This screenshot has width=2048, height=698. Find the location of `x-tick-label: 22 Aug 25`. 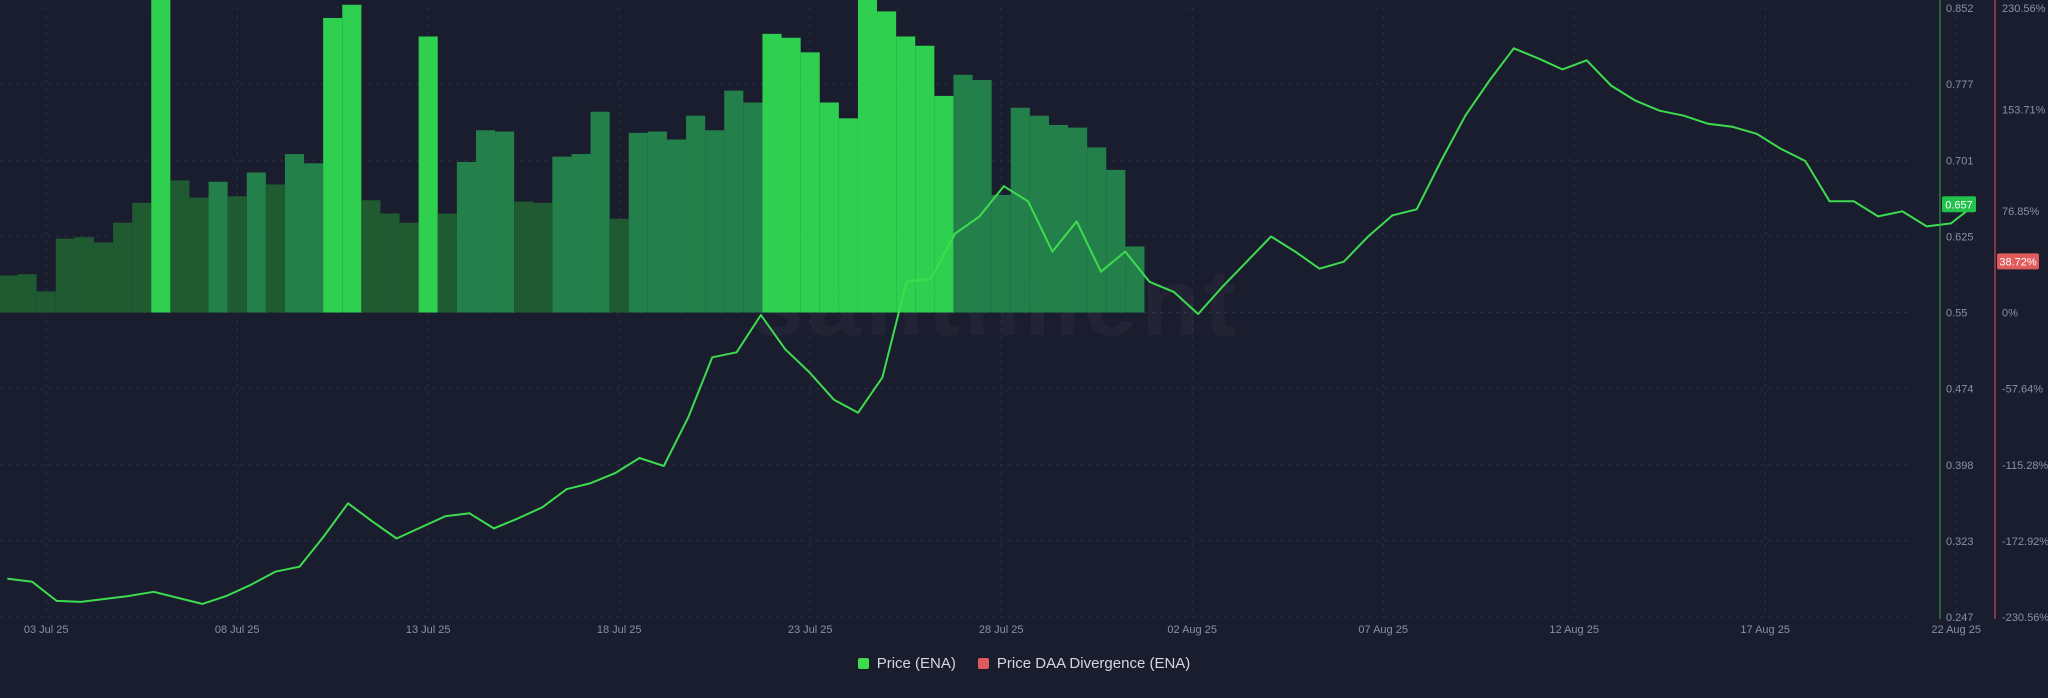

x-tick-label: 22 Aug 25 is located at coordinates (1956, 630).